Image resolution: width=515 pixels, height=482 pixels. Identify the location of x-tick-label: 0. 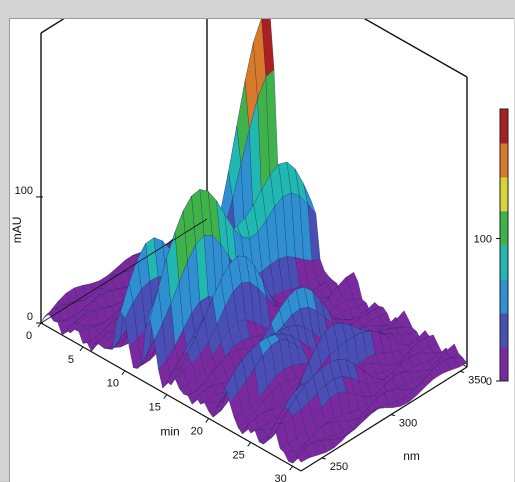
(29, 336).